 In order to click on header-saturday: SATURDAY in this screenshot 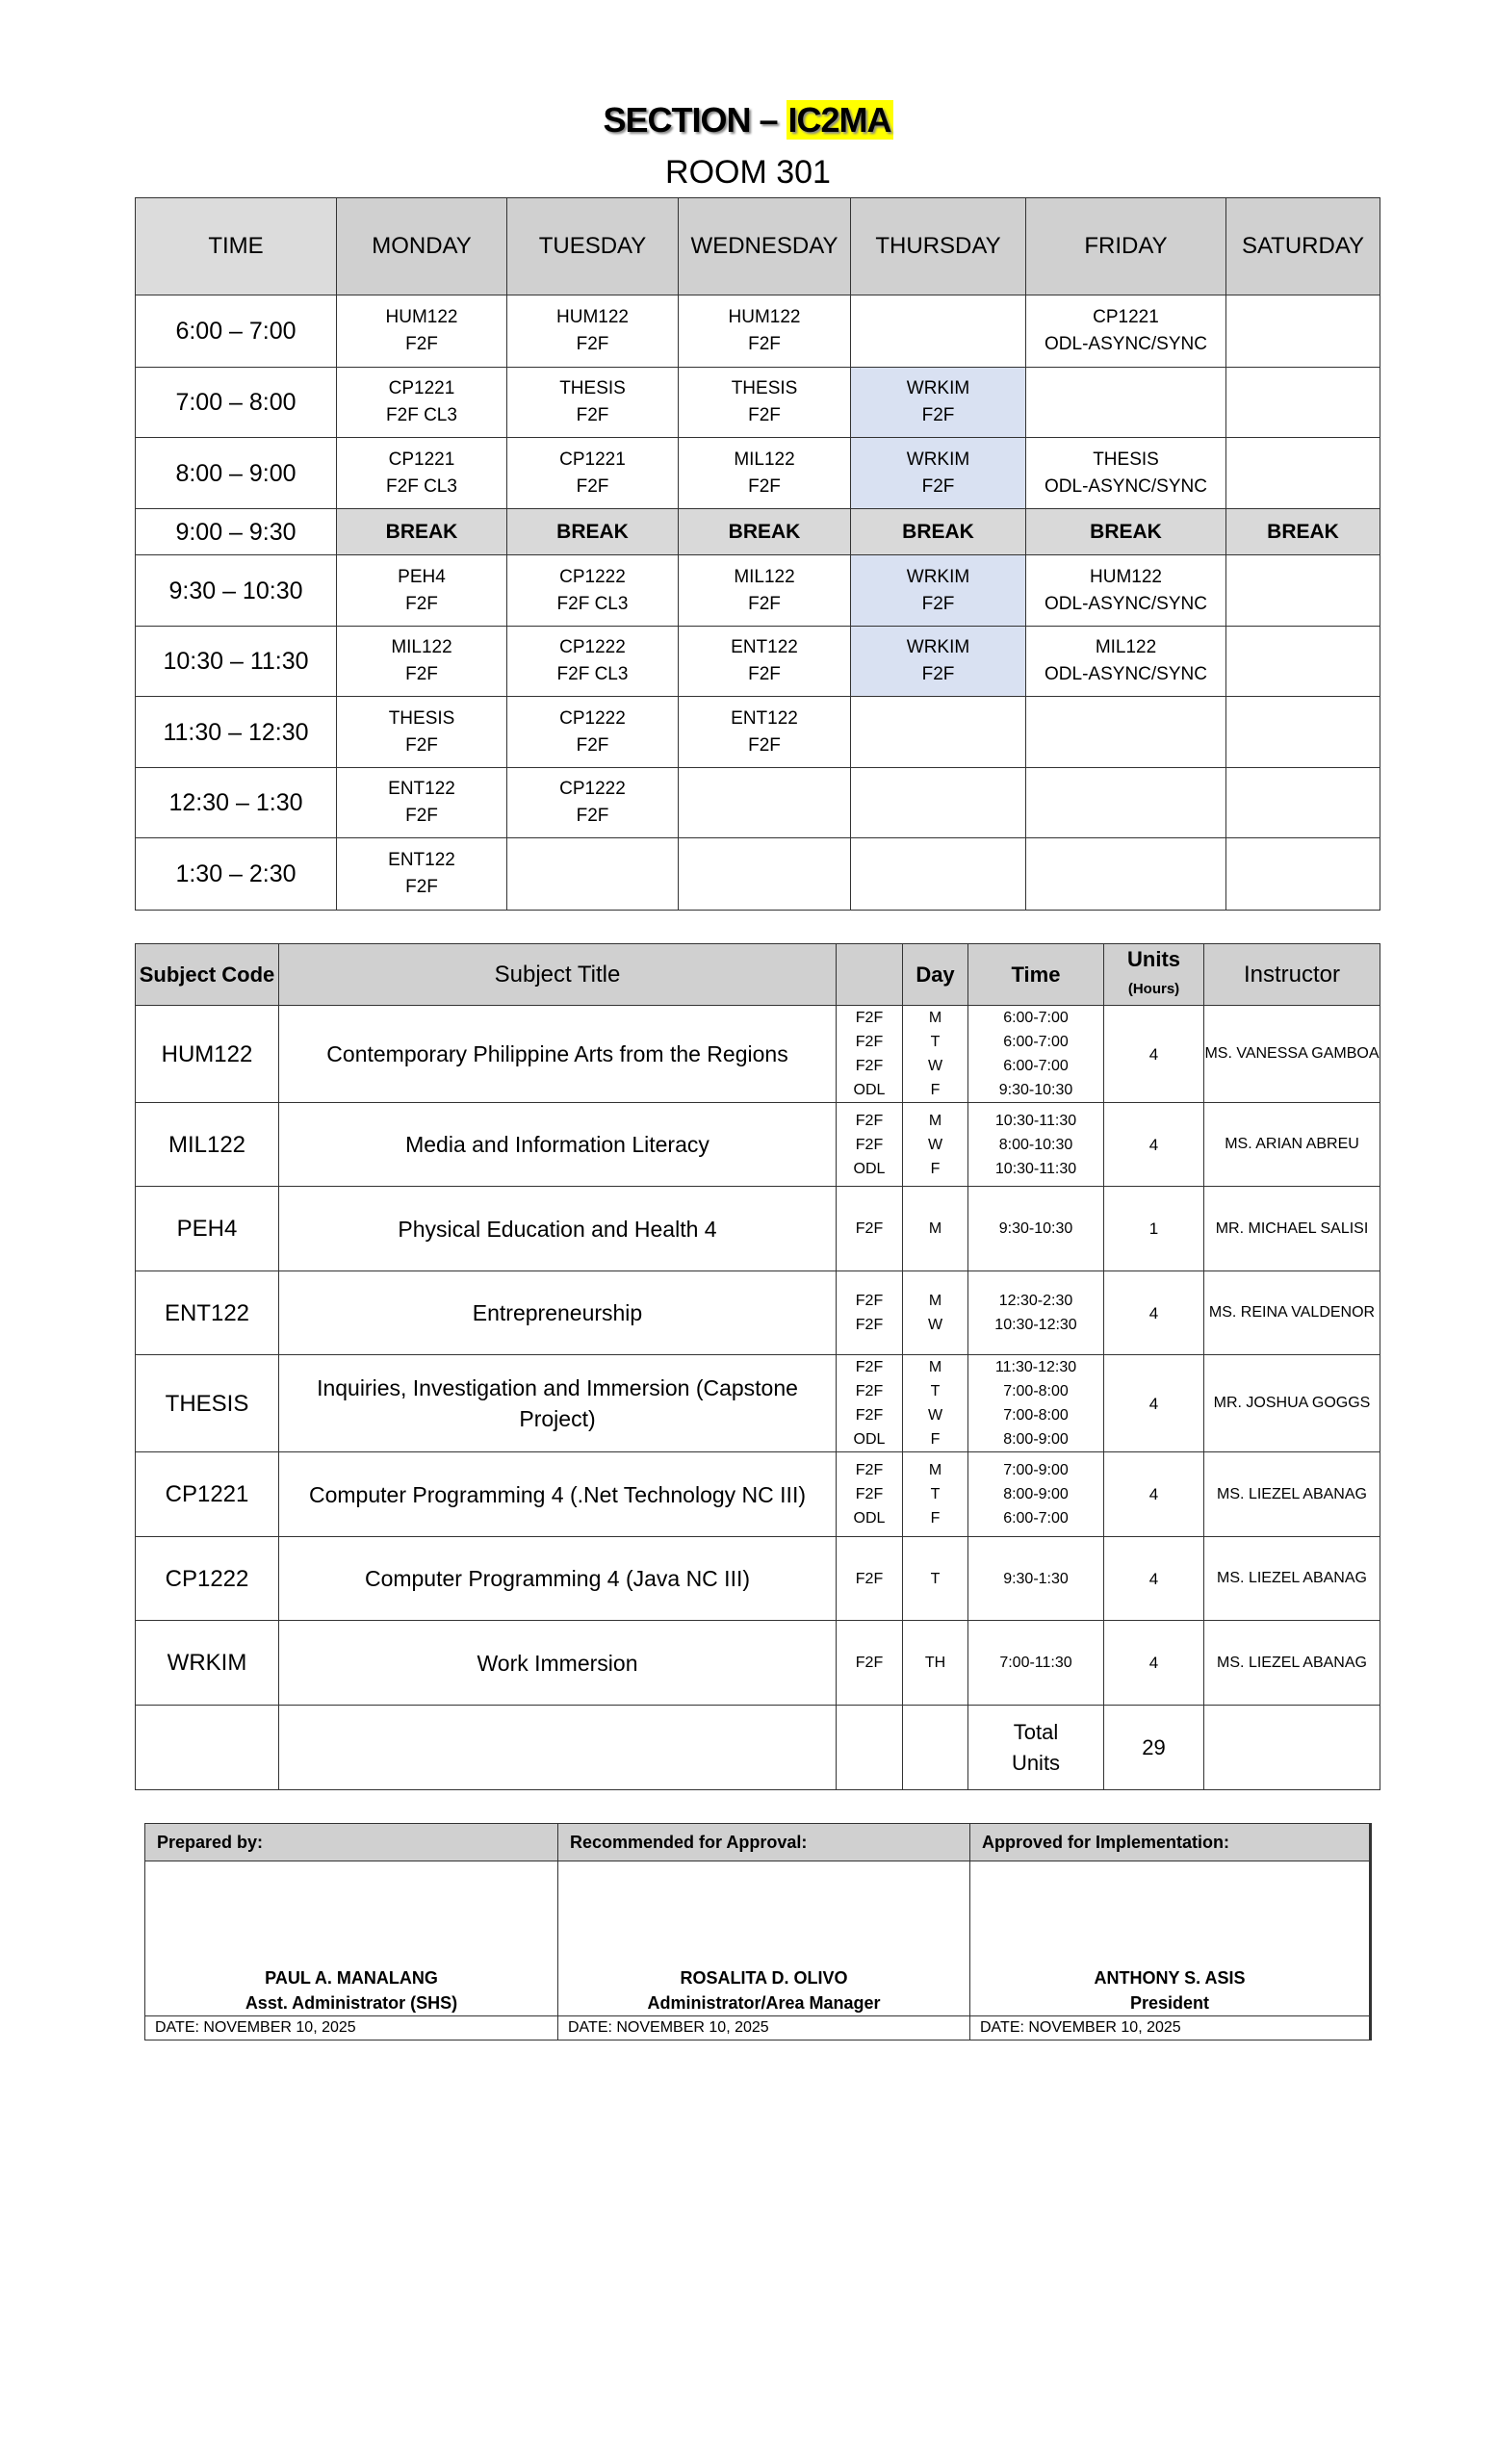, I will do `click(1302, 246)`.